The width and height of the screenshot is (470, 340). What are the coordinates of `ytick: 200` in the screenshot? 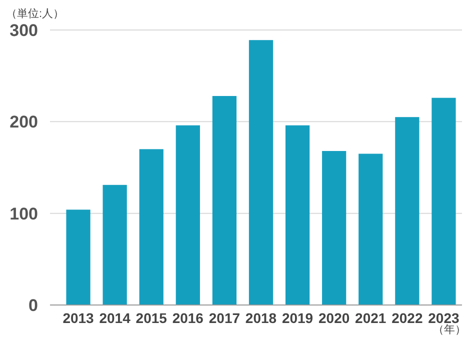 It's located at (24, 122).